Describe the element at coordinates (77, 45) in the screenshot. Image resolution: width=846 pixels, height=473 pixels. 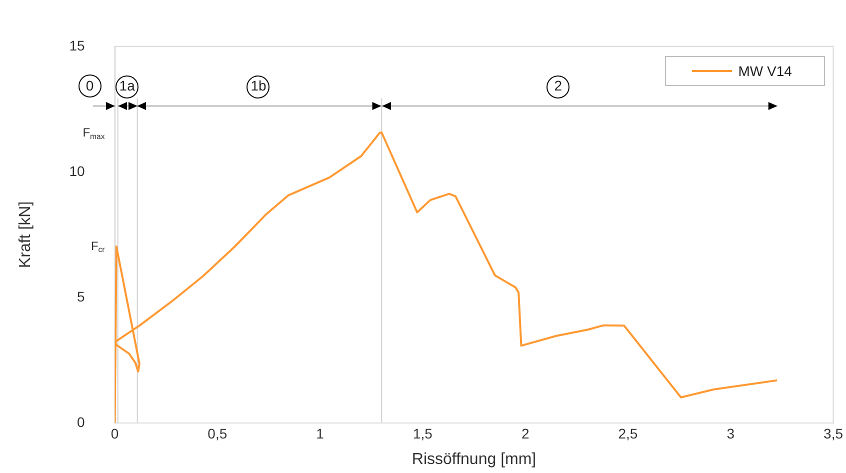
I see `y-tick-label: 15` at that location.